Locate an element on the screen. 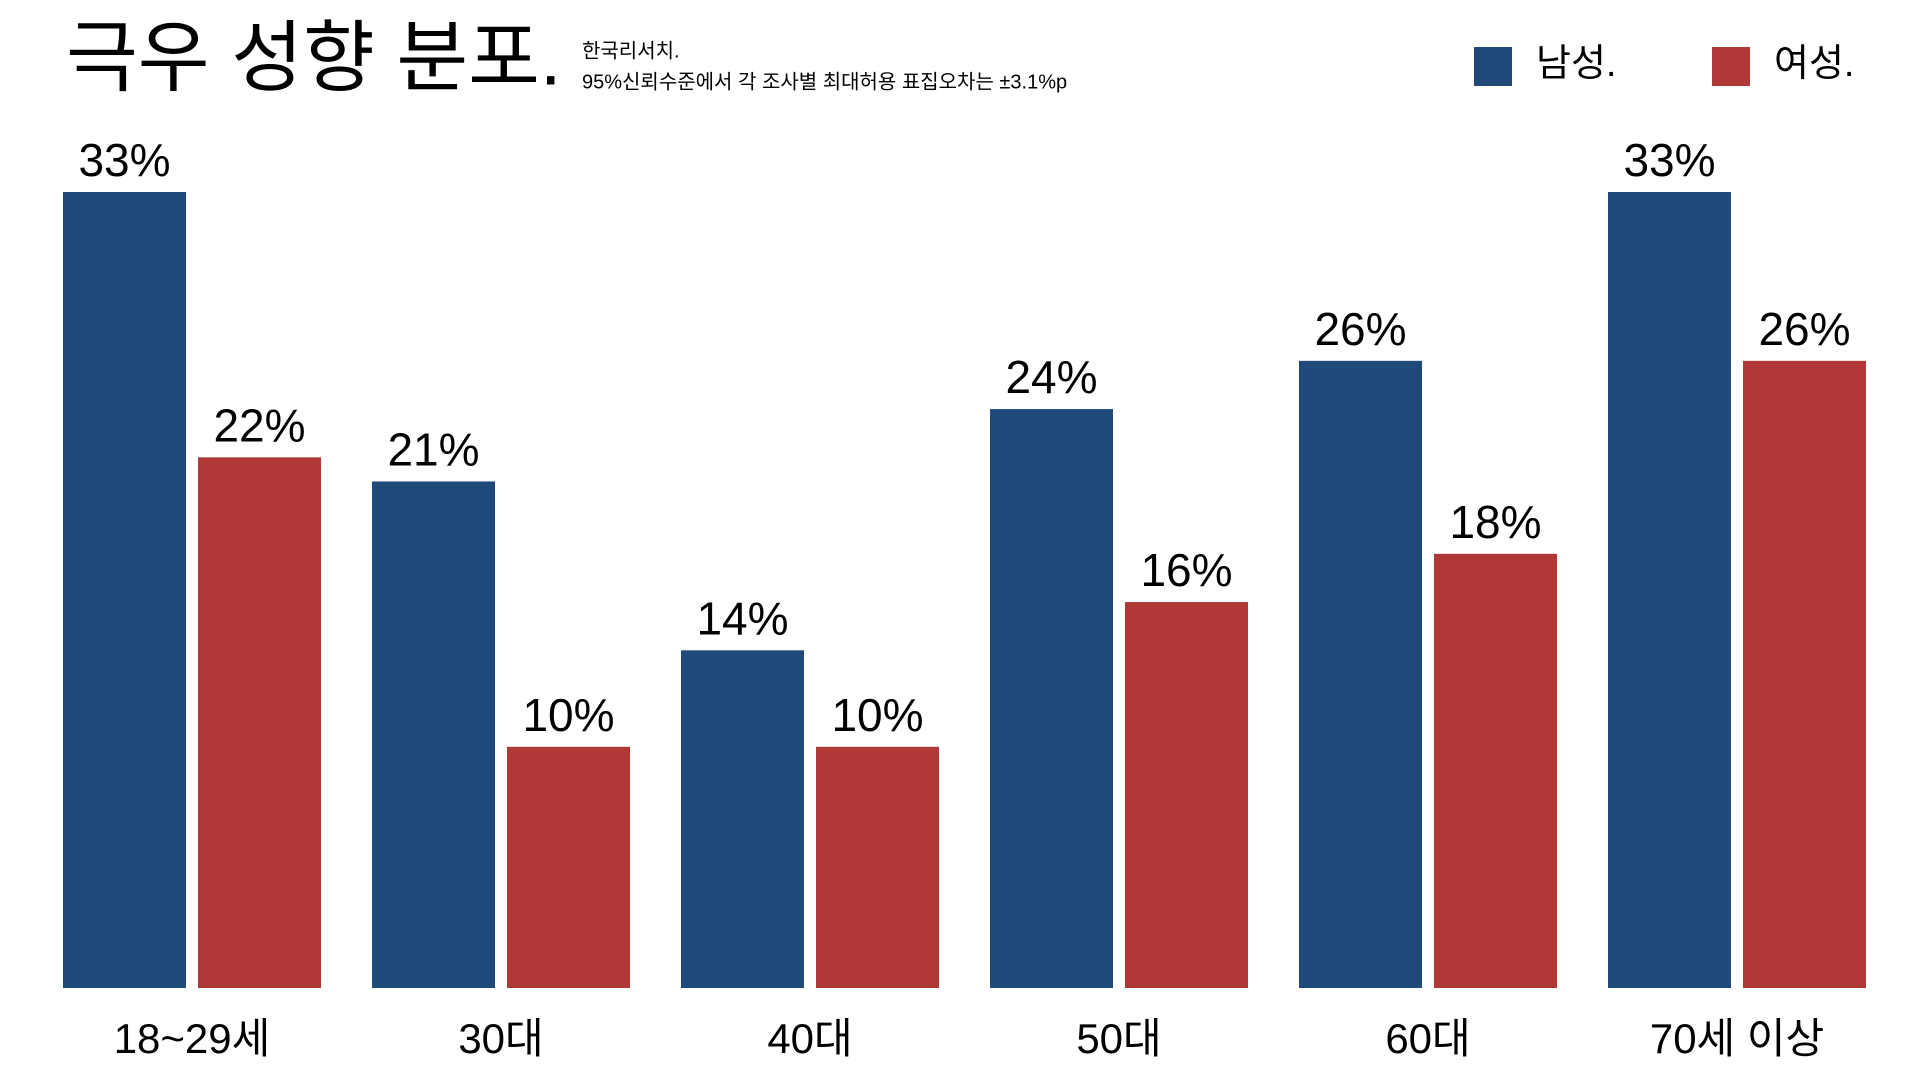 The height and width of the screenshot is (1080, 1920). value-label: 22% is located at coordinates (259, 425).